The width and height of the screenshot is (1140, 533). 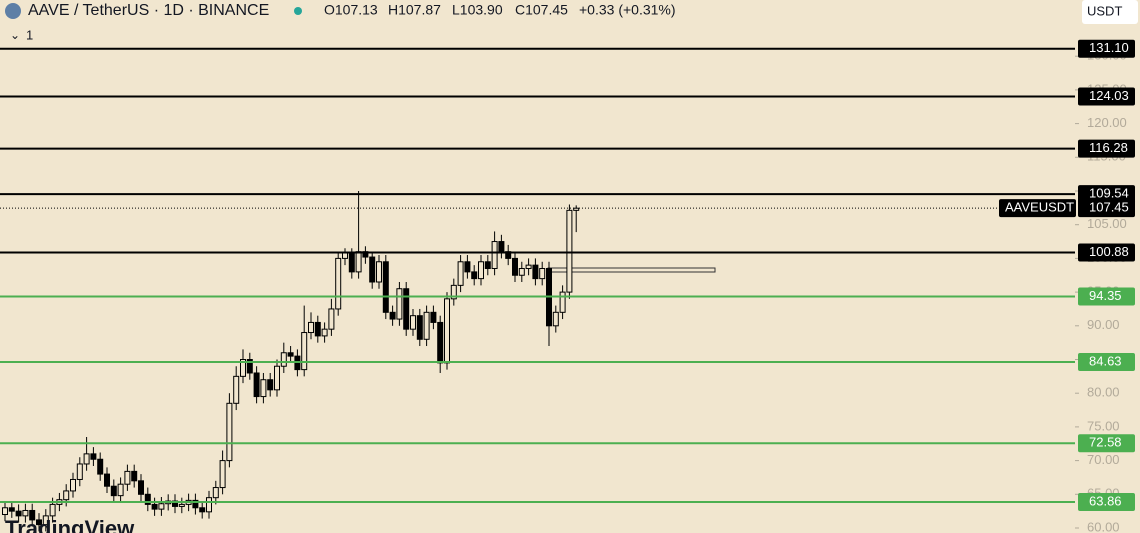 I want to click on watermark: TradingView, so click(x=70, y=524).